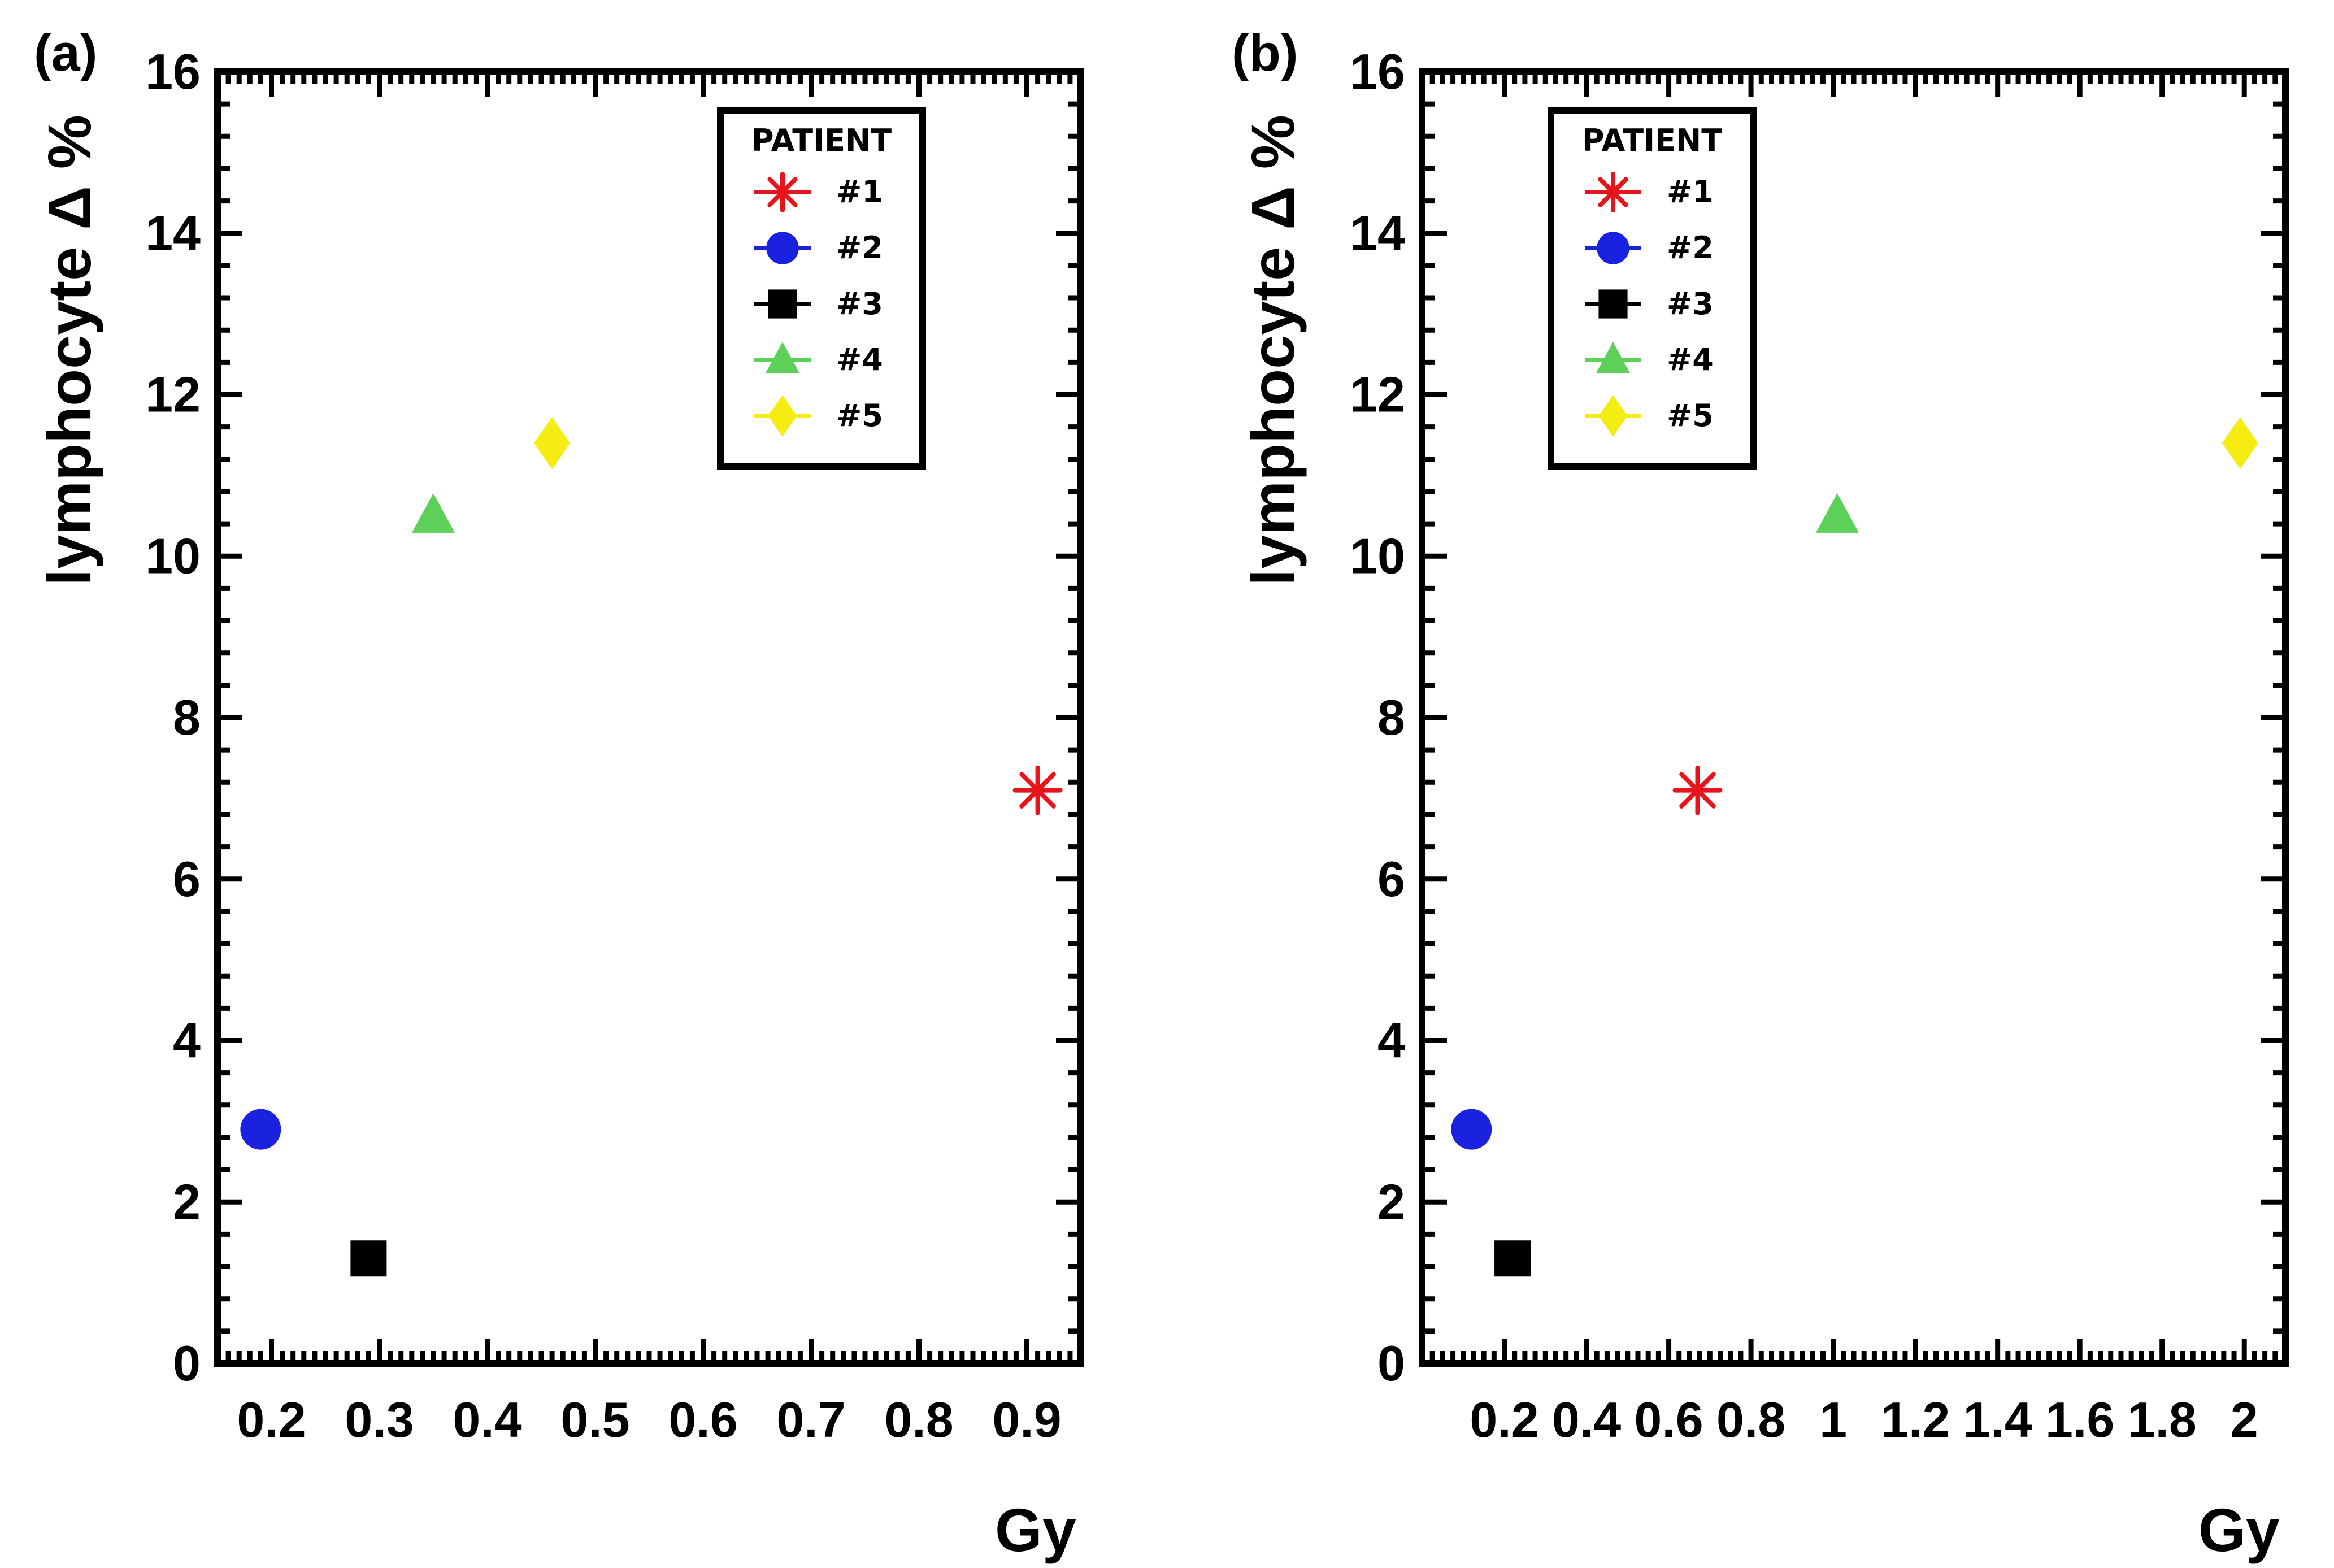  I want to click on x-tick-label: 0.9, so click(1026, 1420).